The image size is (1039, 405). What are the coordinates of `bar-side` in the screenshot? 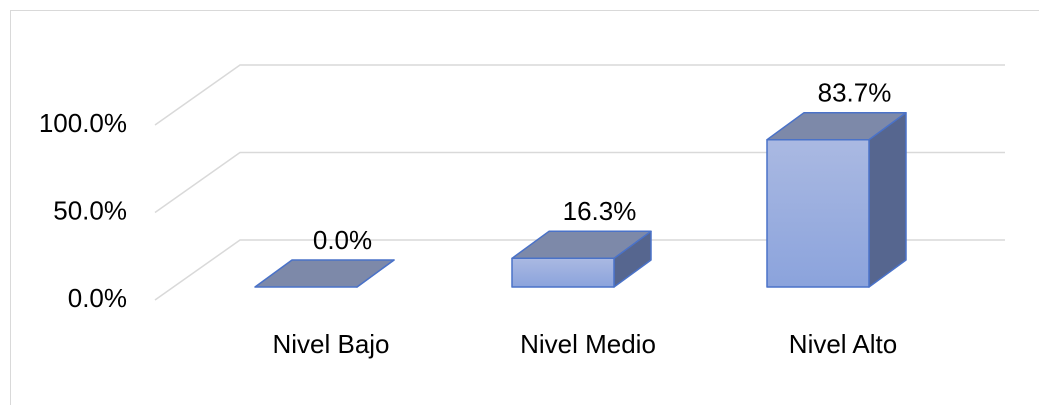 It's located at (887, 199).